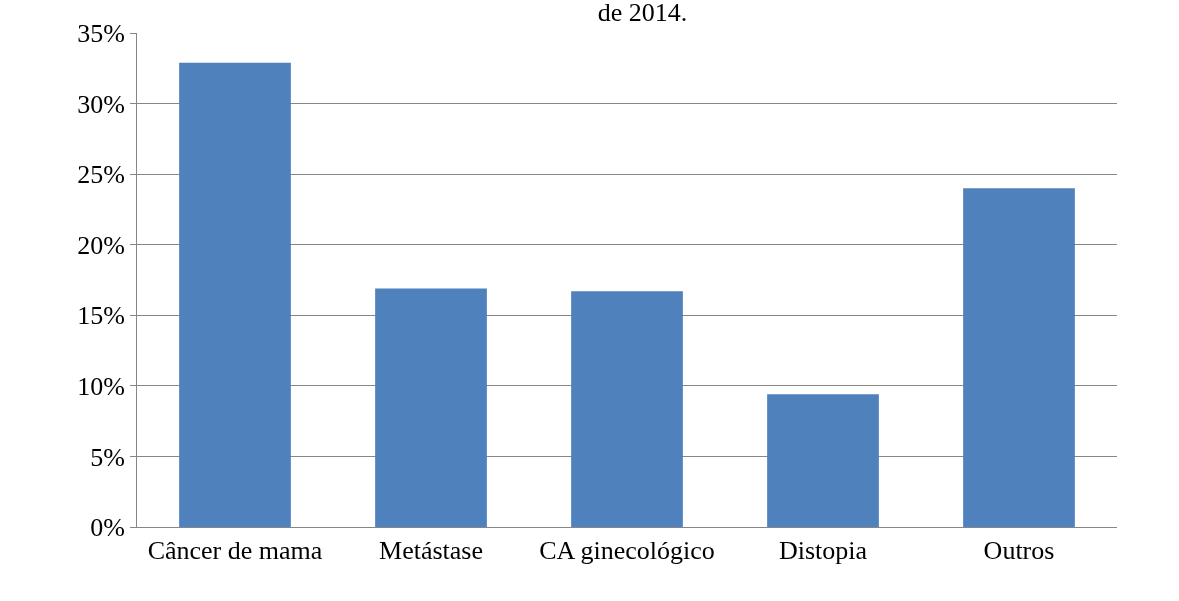  I want to click on y-tick-label: 20%, so click(101, 245).